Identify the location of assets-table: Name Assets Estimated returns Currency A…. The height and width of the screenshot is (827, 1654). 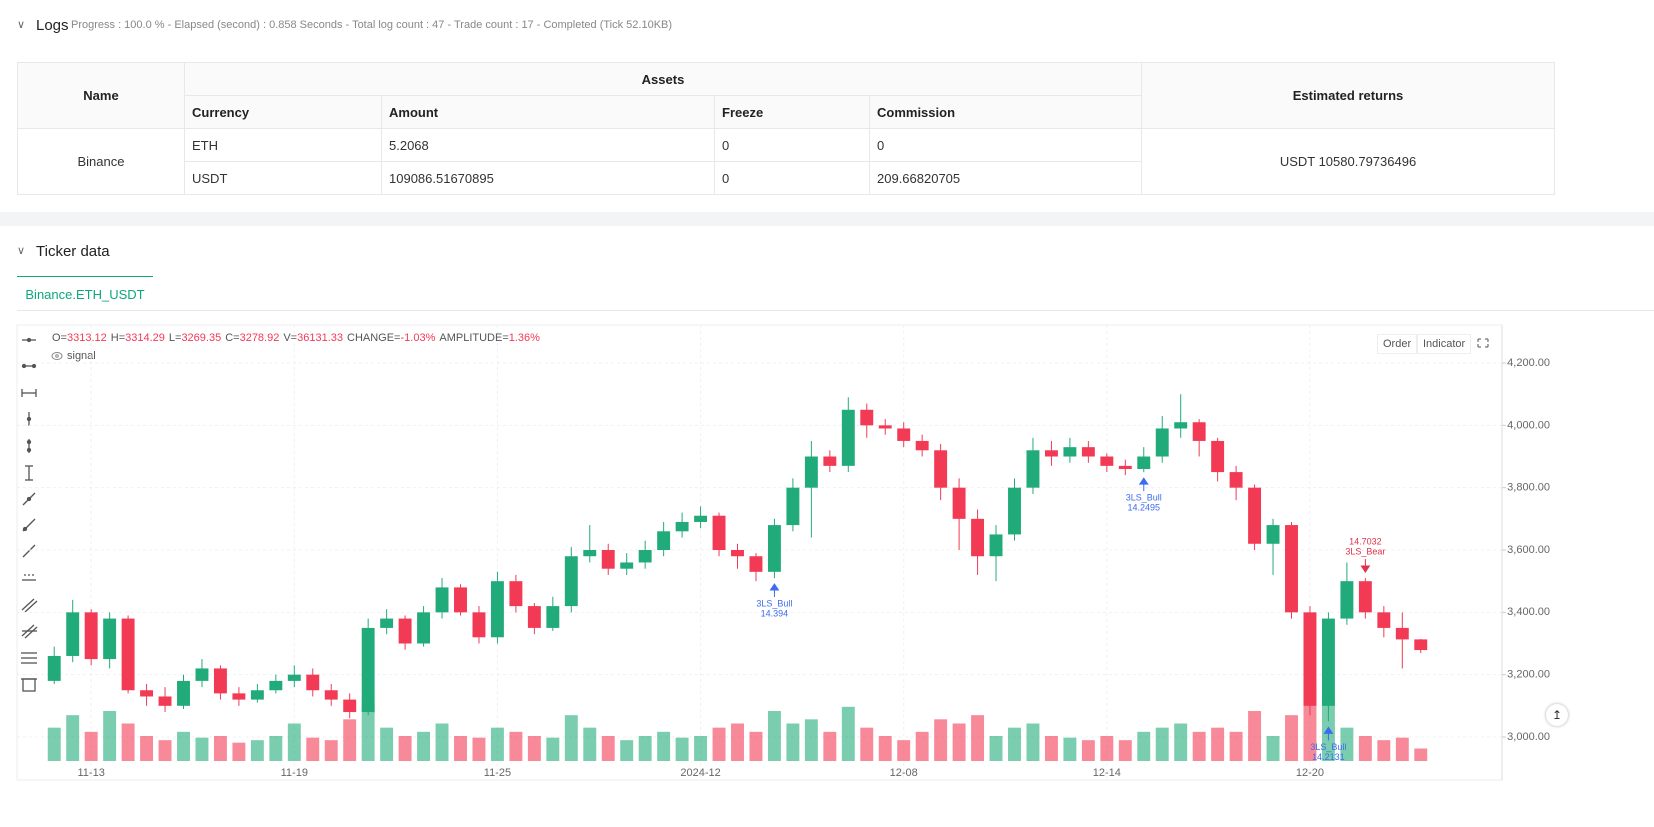
(786, 128).